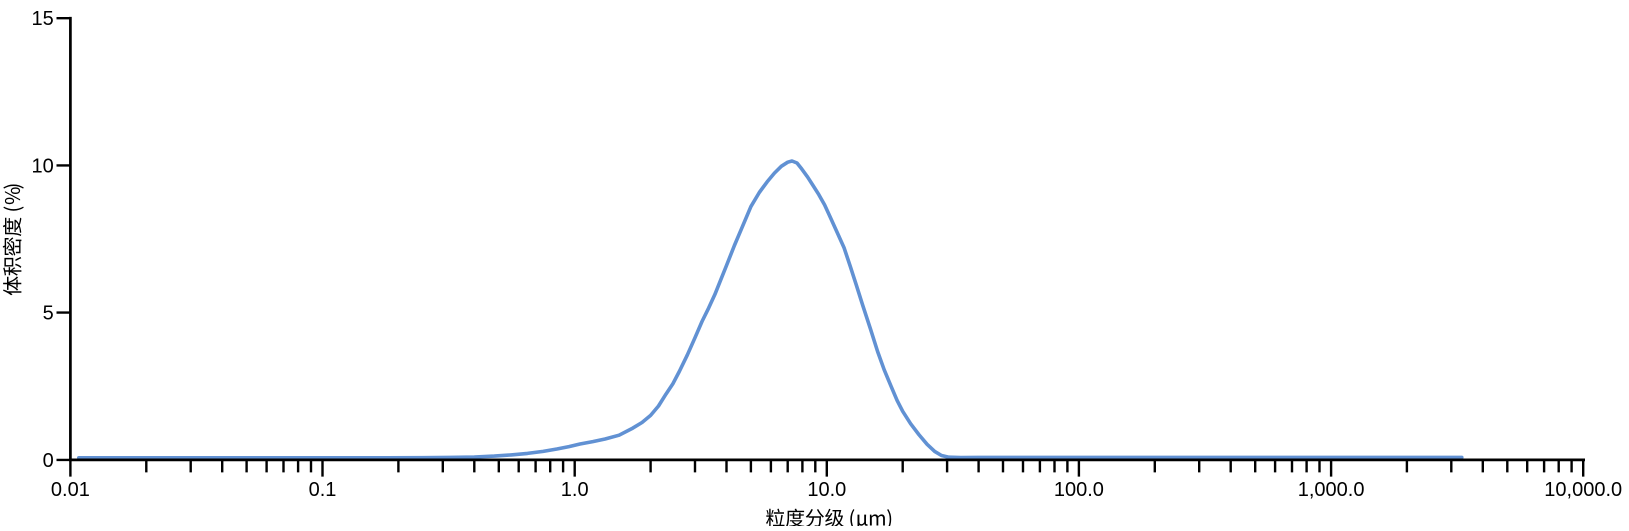 This screenshot has width=1629, height=531. What do you see at coordinates (48, 461) in the screenshot?
I see `svg-text: 0` at bounding box center [48, 461].